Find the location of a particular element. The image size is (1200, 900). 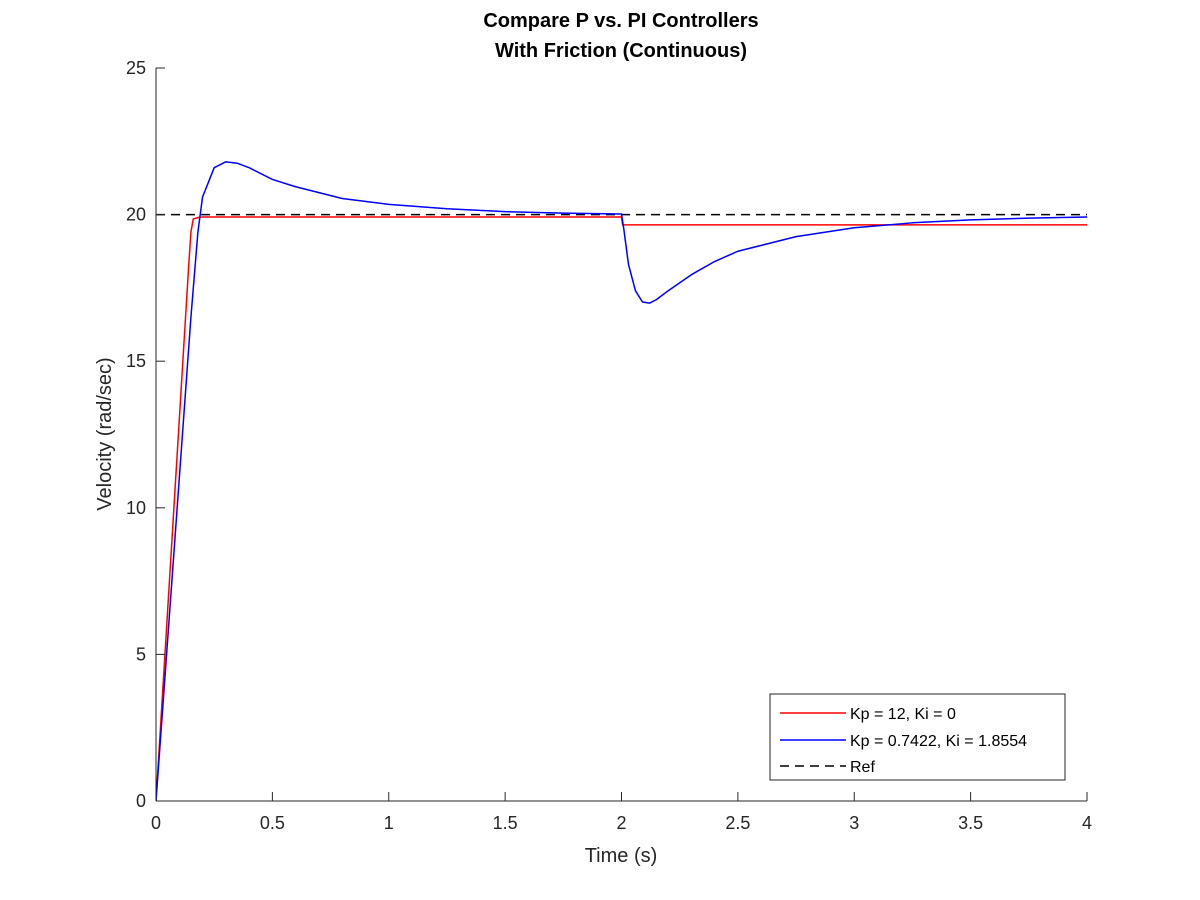

x-tick-label: 3.5 is located at coordinates (970, 823).